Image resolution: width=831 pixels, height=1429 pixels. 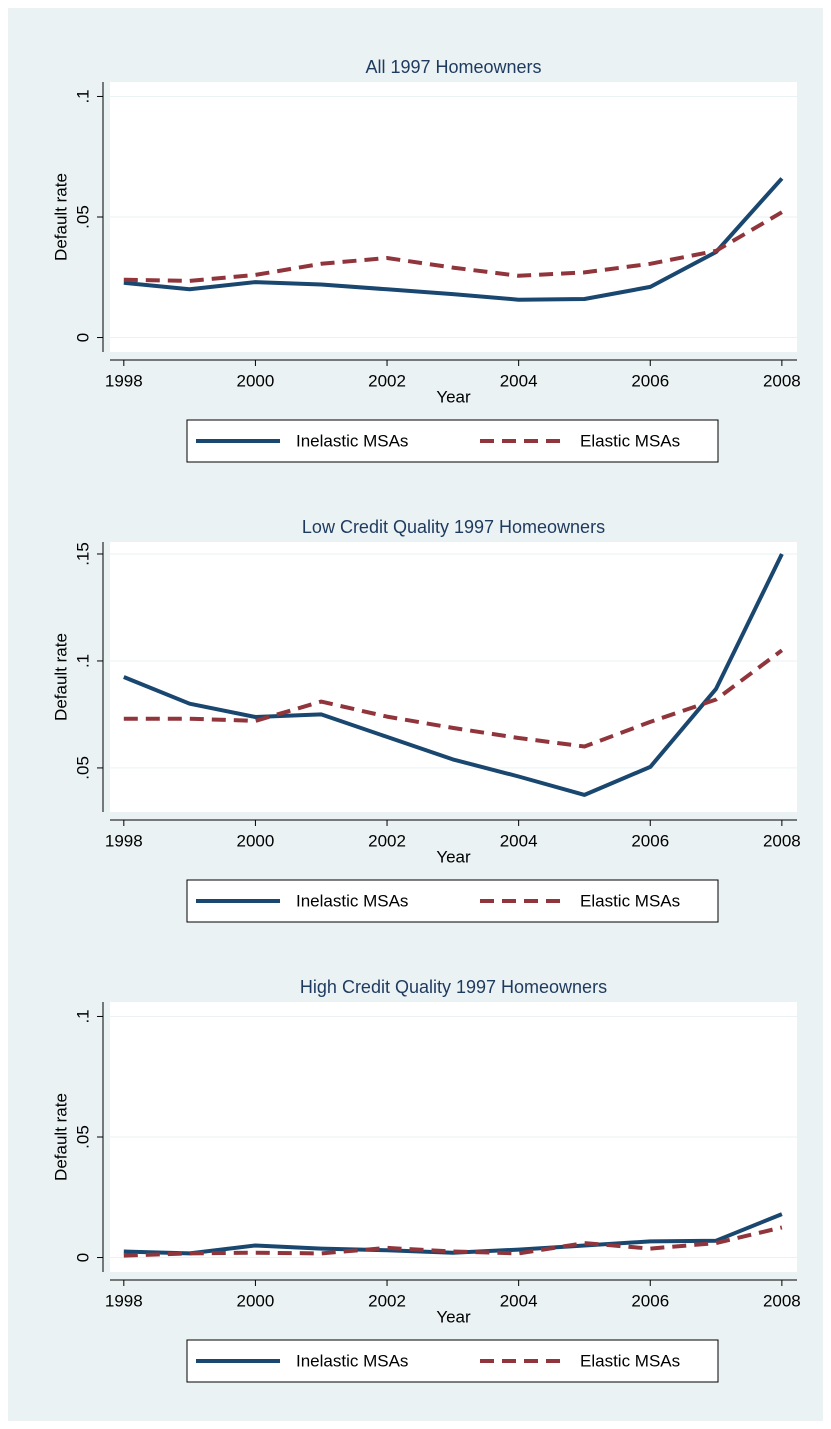 I want to click on chart-title: High Credit Quality 1997 Homeowners, so click(x=453, y=987).